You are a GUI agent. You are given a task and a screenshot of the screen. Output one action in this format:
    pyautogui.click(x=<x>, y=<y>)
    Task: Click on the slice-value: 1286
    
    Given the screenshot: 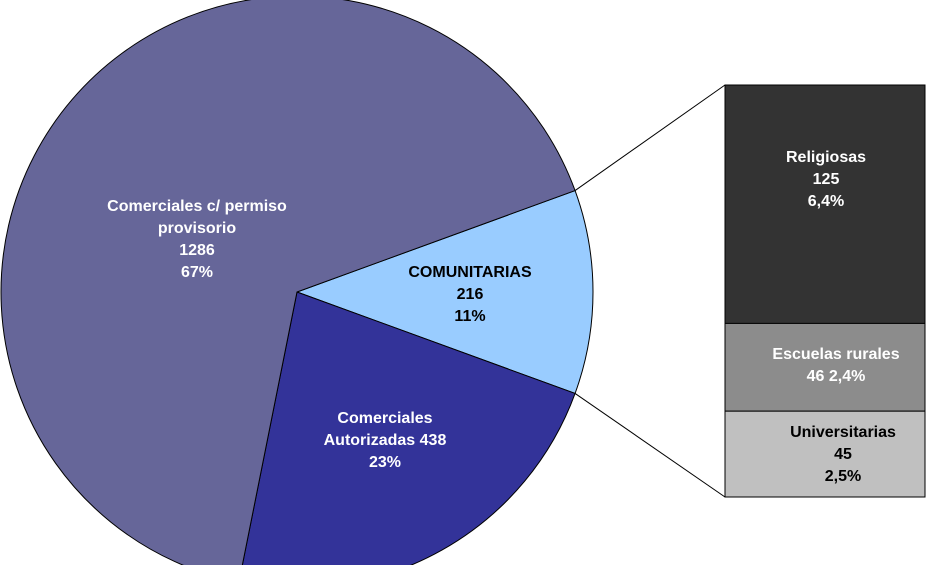 What is the action you would take?
    pyautogui.click(x=197, y=250)
    